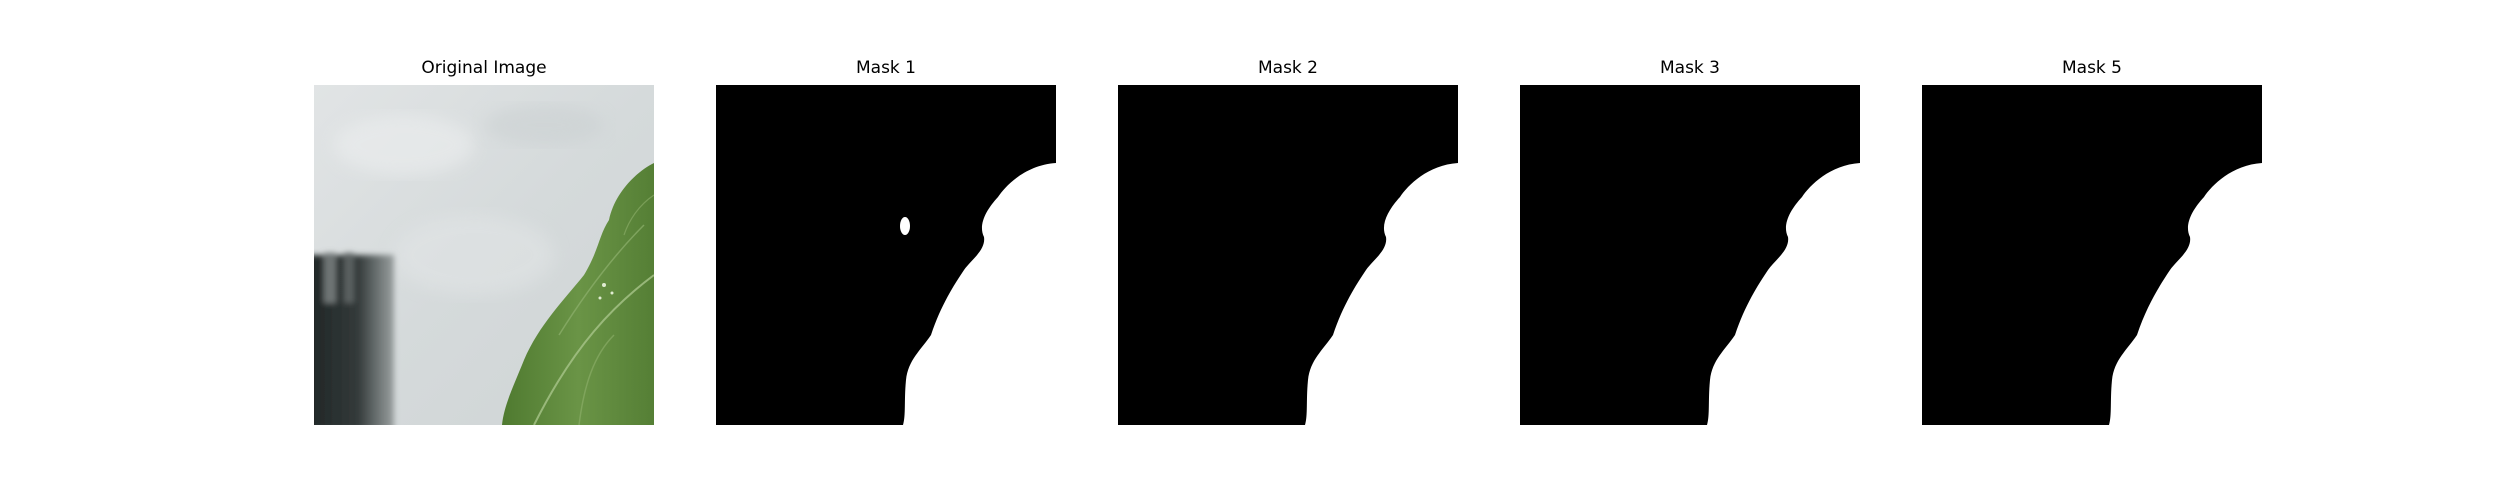  What do you see at coordinates (578, 294) in the screenshot?
I see `leaf-shape` at bounding box center [578, 294].